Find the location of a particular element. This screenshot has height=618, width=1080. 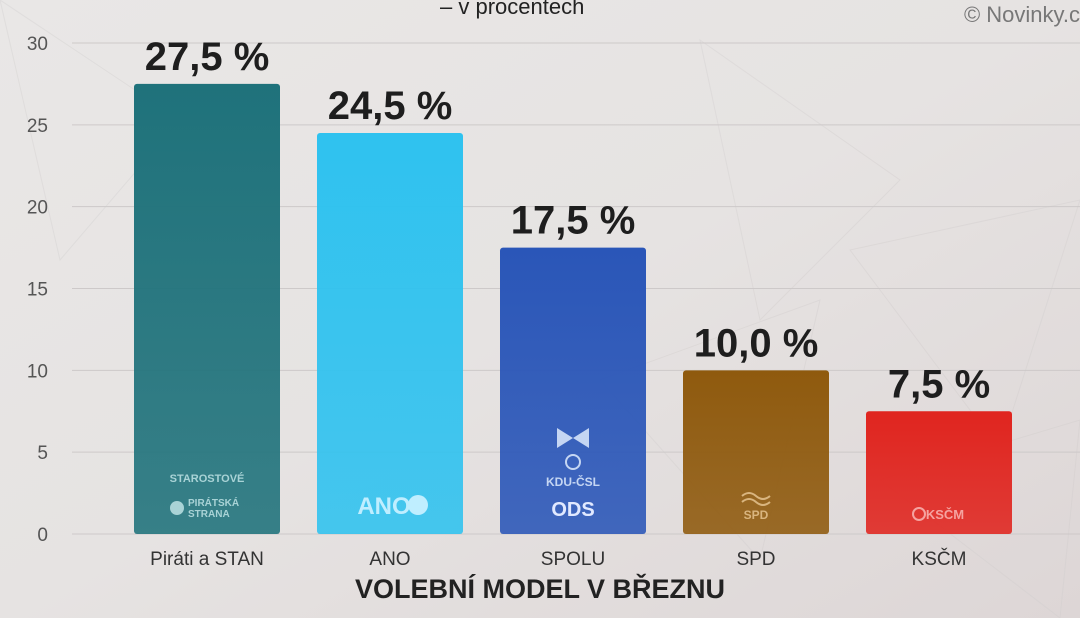

data-label: 27,5 % is located at coordinates (207, 57).